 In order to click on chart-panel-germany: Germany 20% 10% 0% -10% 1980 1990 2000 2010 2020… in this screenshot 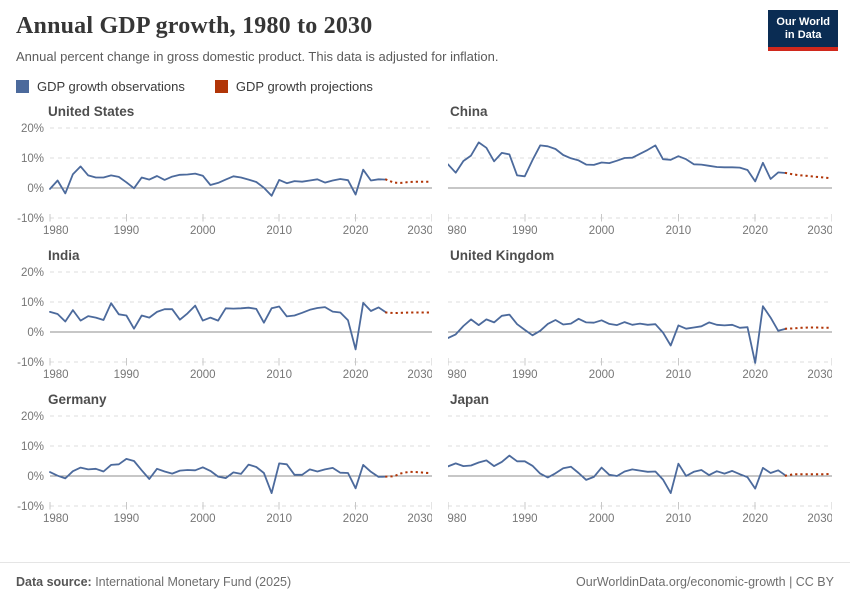, I will do `click(224, 460)`.